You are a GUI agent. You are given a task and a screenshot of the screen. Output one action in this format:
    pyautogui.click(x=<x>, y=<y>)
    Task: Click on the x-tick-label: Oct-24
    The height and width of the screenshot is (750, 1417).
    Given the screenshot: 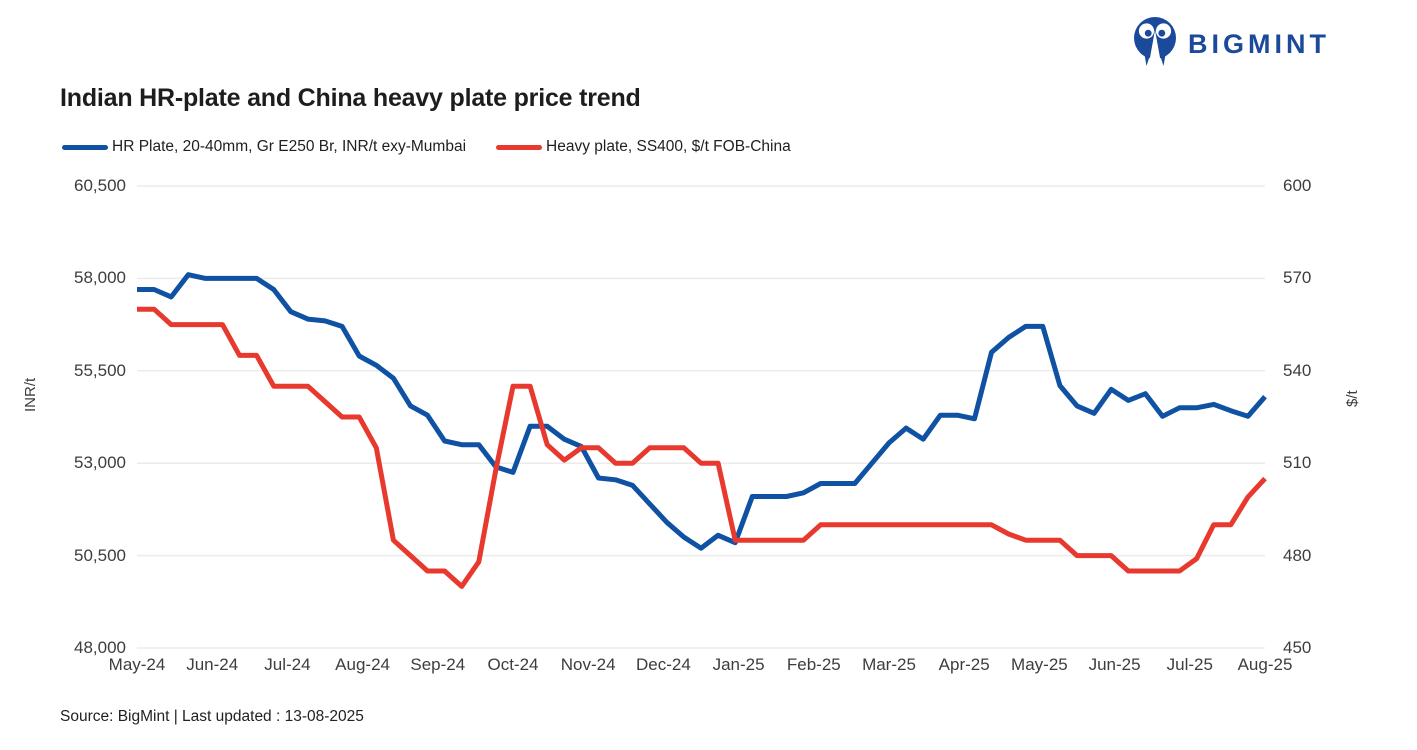 What is the action you would take?
    pyautogui.click(x=513, y=664)
    